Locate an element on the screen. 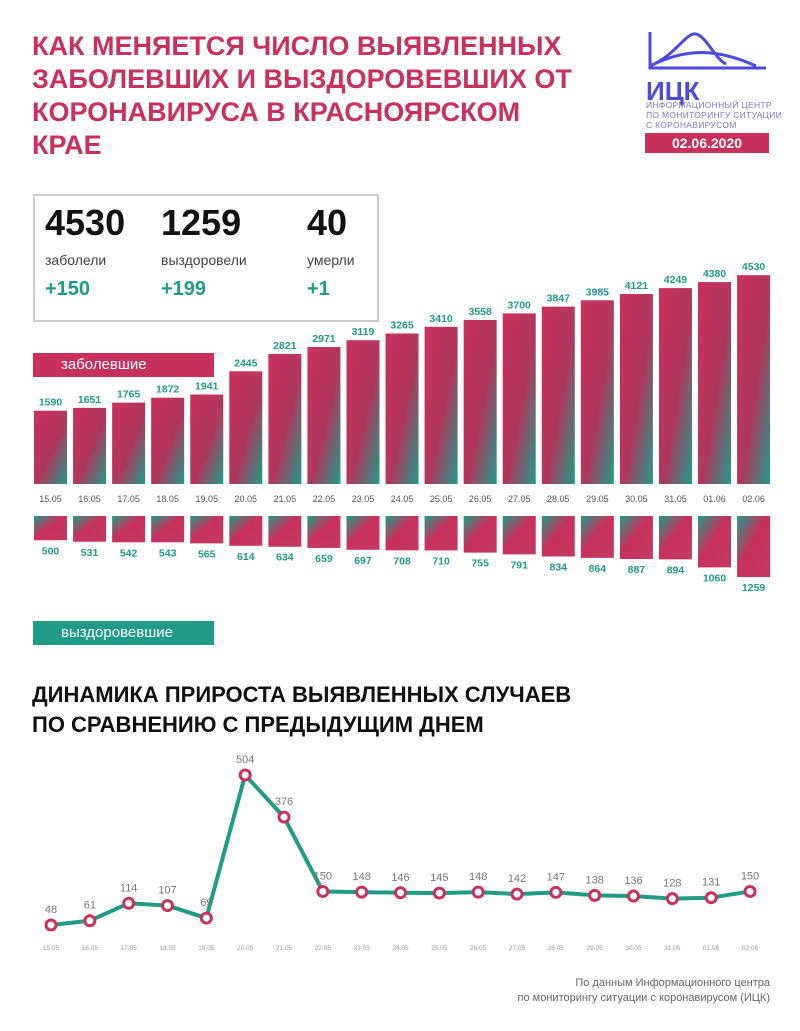 Image resolution: width=800 pixels, height=1031 pixels. sick-value-label: 4530 is located at coordinates (754, 267).